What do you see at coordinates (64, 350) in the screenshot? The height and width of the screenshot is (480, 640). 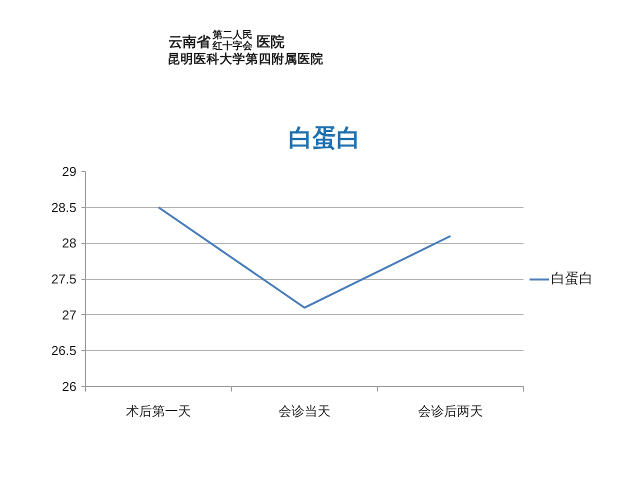 I see `y-tick-label: 26.5` at bounding box center [64, 350].